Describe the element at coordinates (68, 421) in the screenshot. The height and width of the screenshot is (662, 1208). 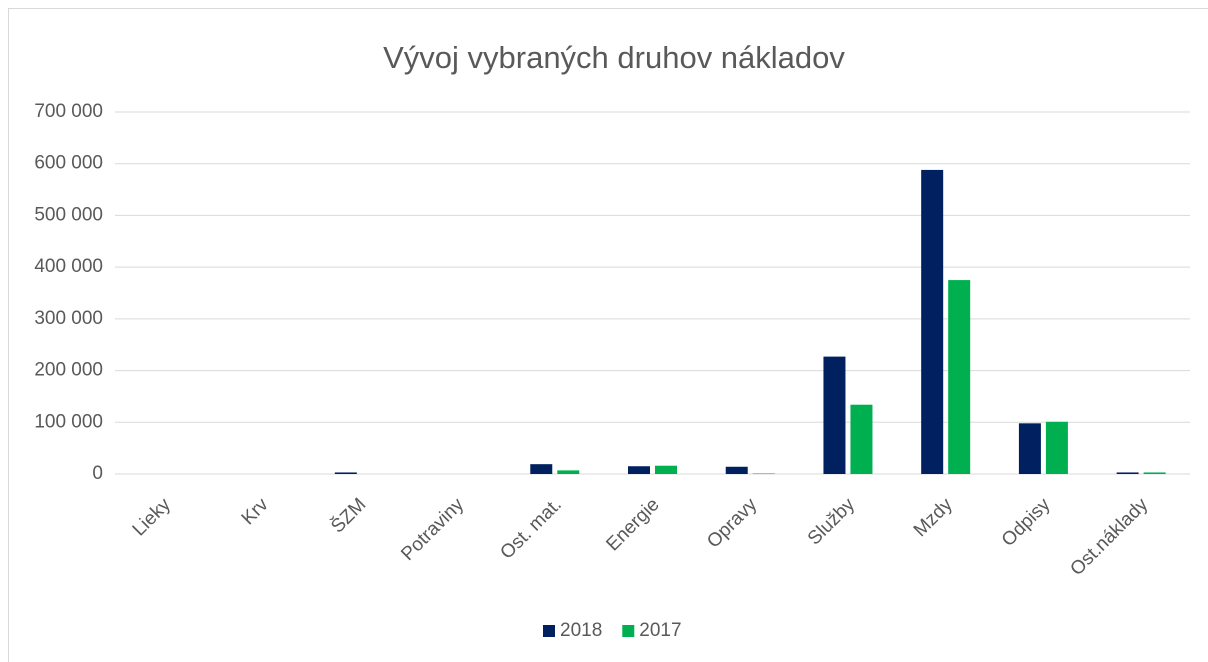
I see `y-tick-label: 100 000` at that location.